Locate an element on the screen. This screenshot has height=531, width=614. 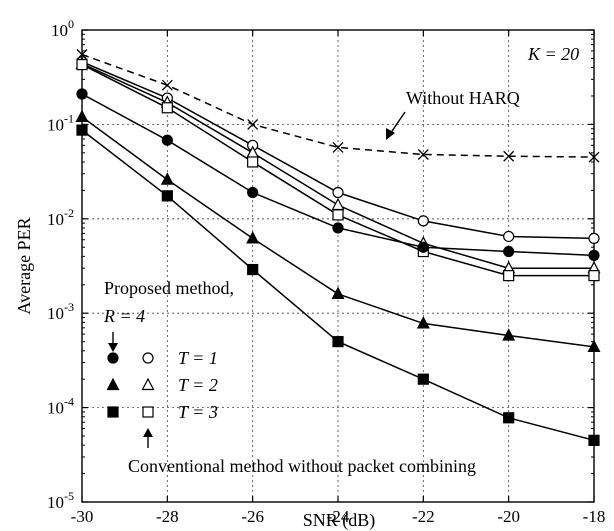
y-tick-label: 10⁻¹ is located at coordinates (60, 122).